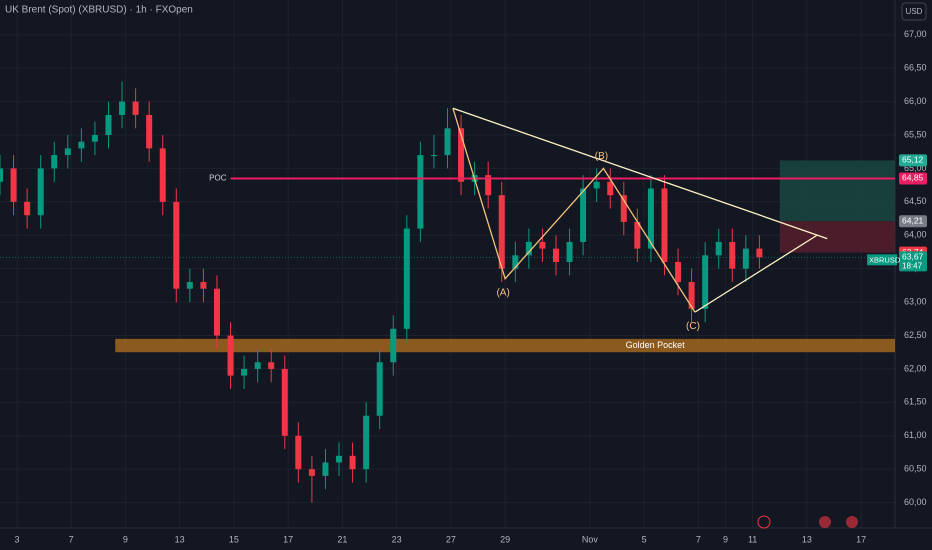 The width and height of the screenshot is (932, 550). I want to click on poc-label: POC, so click(218, 178).